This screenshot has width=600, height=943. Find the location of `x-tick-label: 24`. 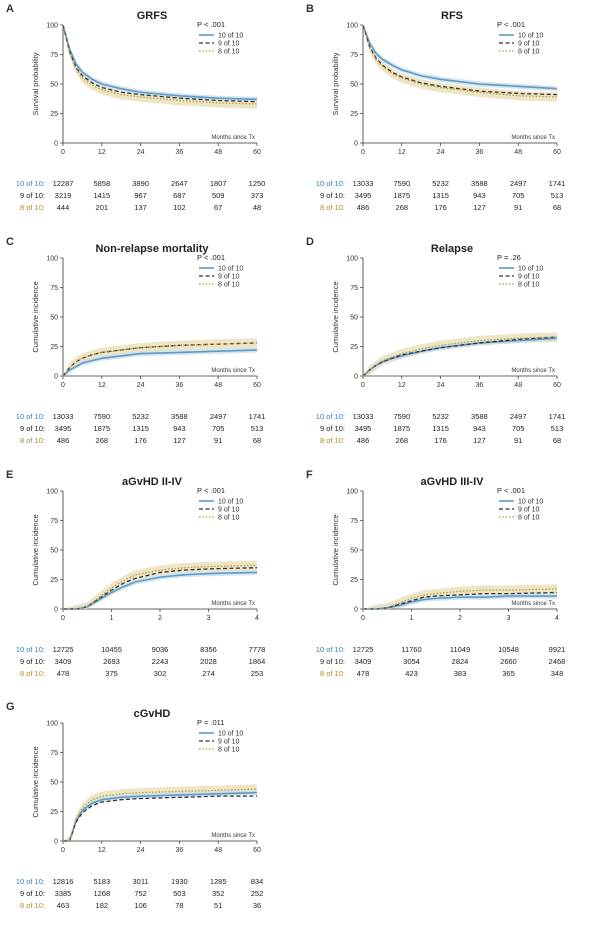

x-tick-label: 24 is located at coordinates (141, 385).